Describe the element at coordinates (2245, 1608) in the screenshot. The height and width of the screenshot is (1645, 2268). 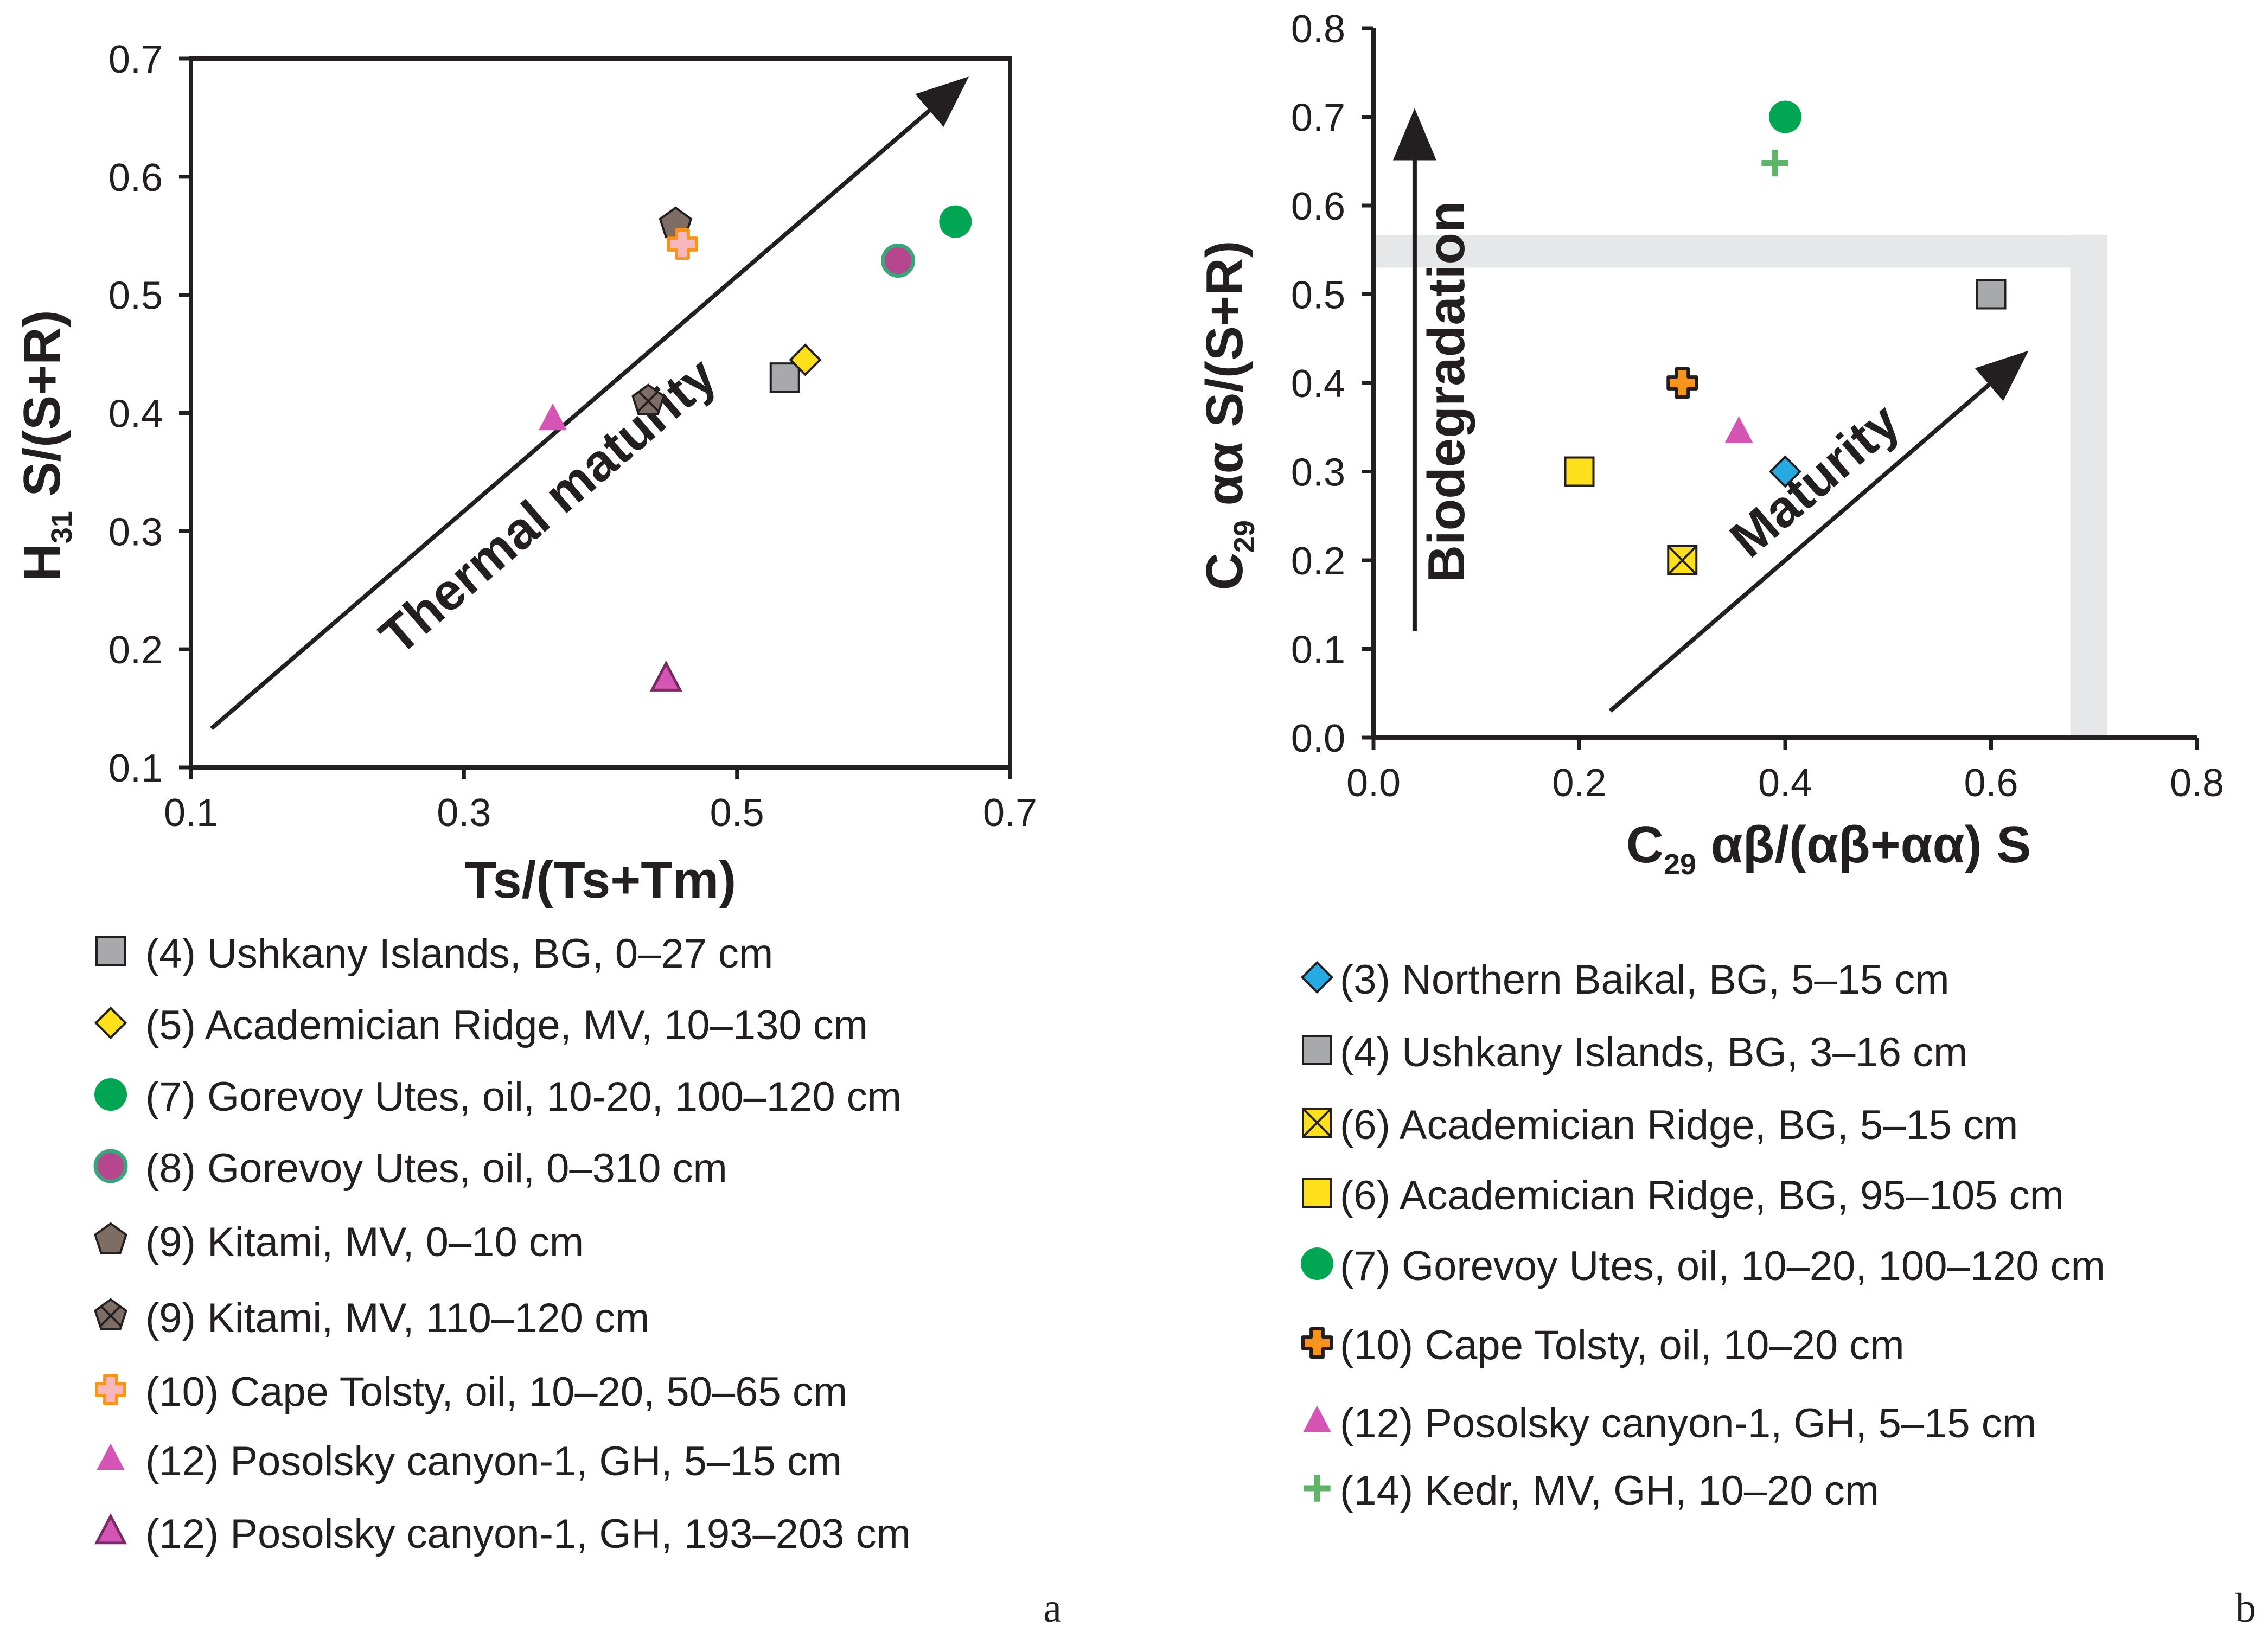
I see `panel-b-letter: b` at that location.